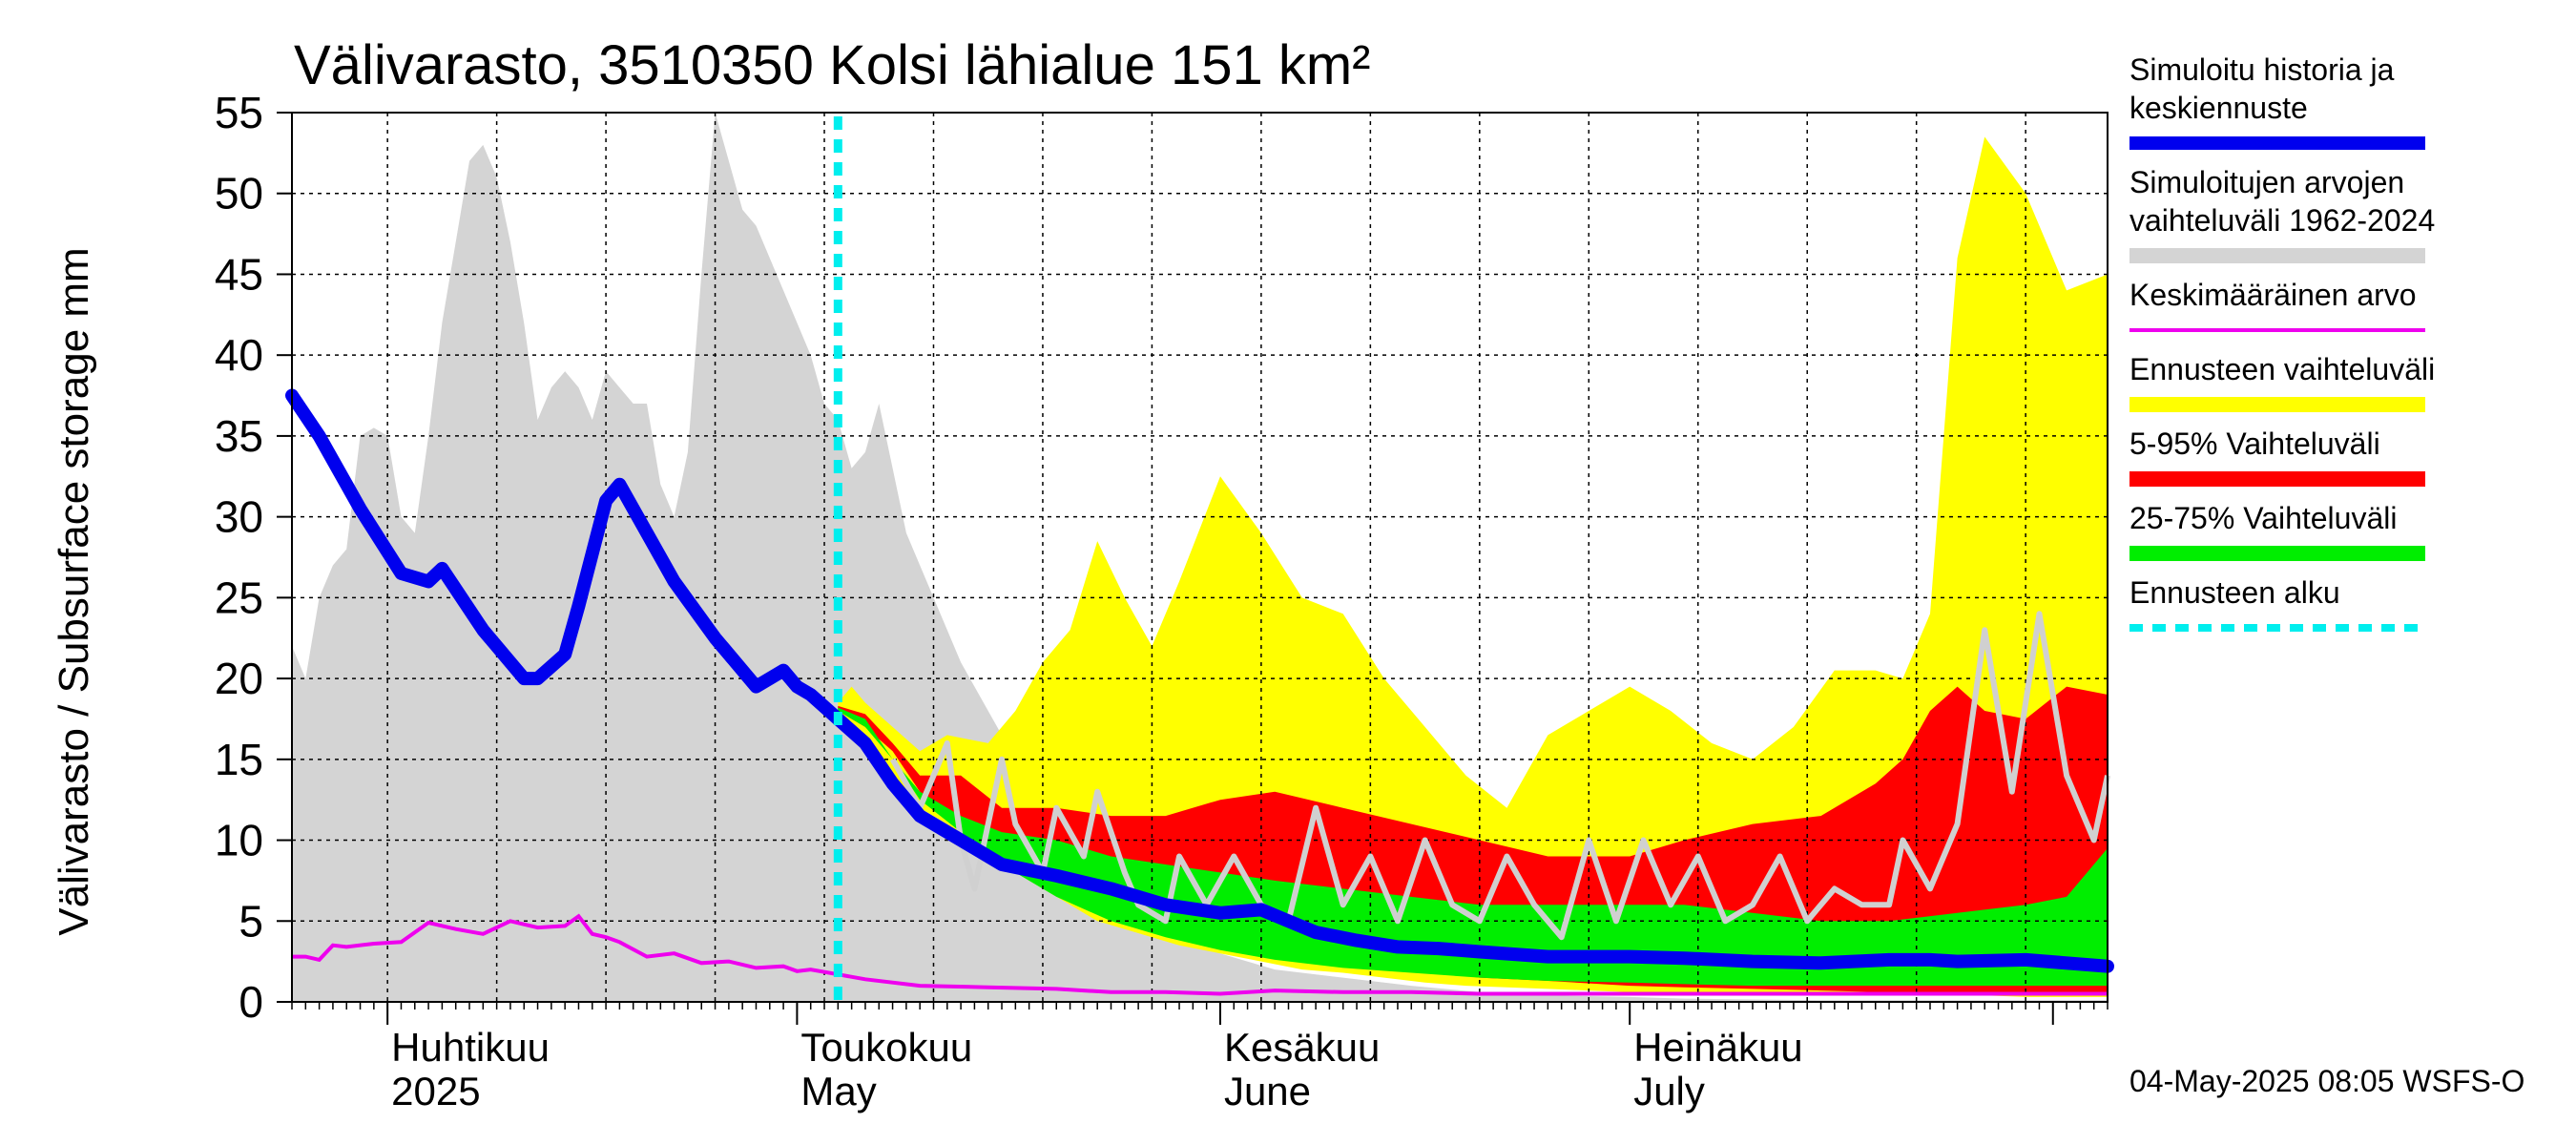 The width and height of the screenshot is (2576, 1145). Describe the element at coordinates (239, 274) in the screenshot. I see `y-tick-label: 45` at that location.